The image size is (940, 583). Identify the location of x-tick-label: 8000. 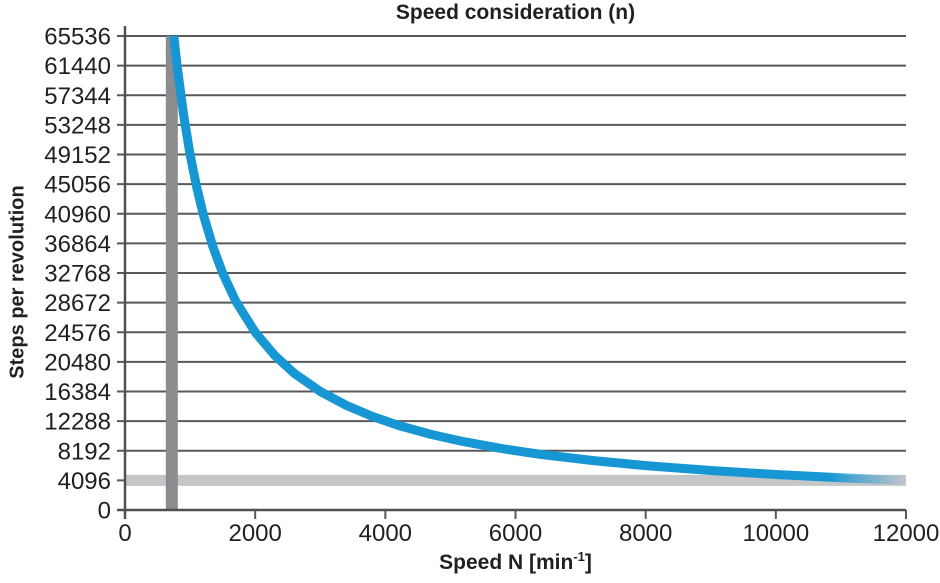
(645, 533).